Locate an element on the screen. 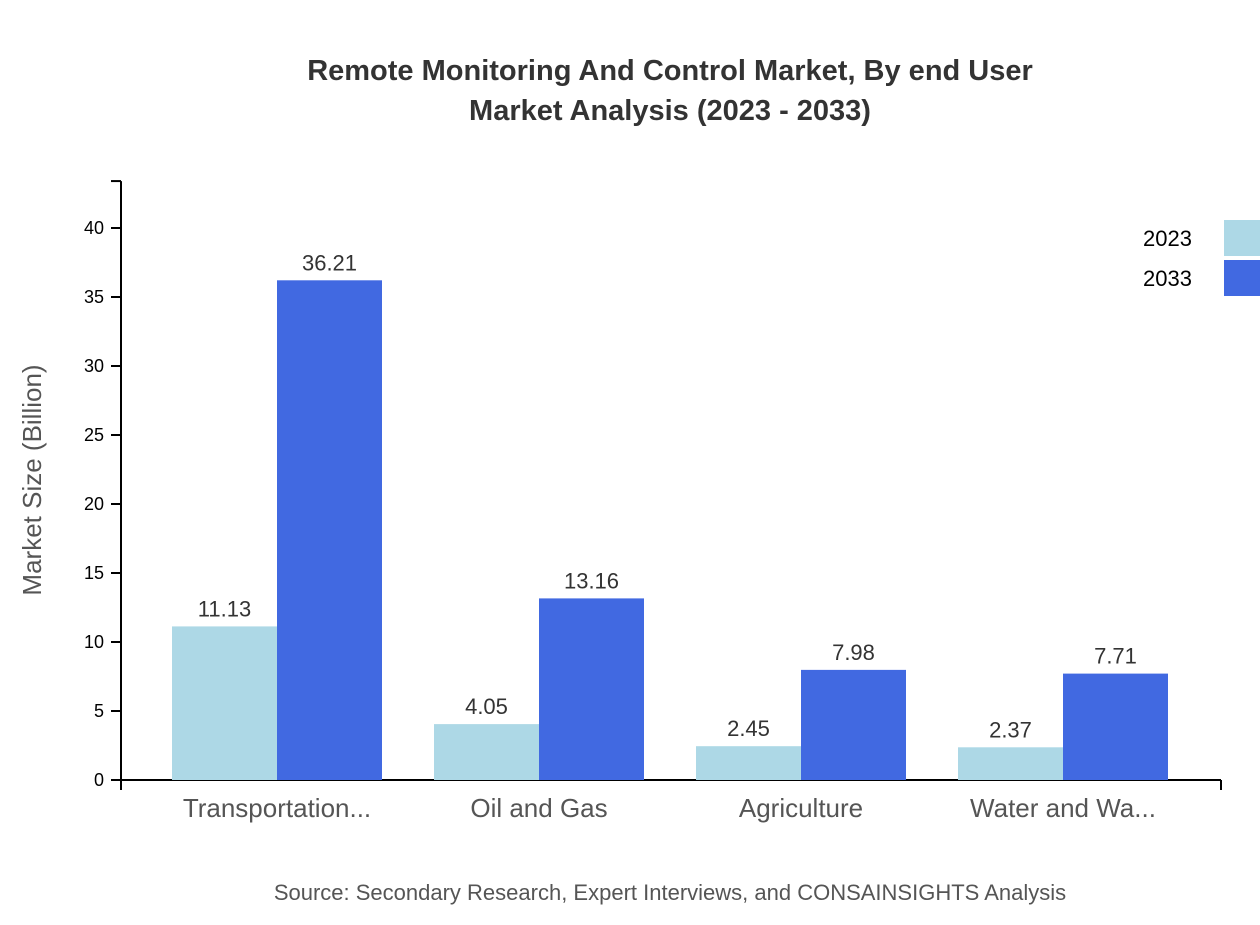 The width and height of the screenshot is (1260, 925). data-label: 11.13 is located at coordinates (224, 608).